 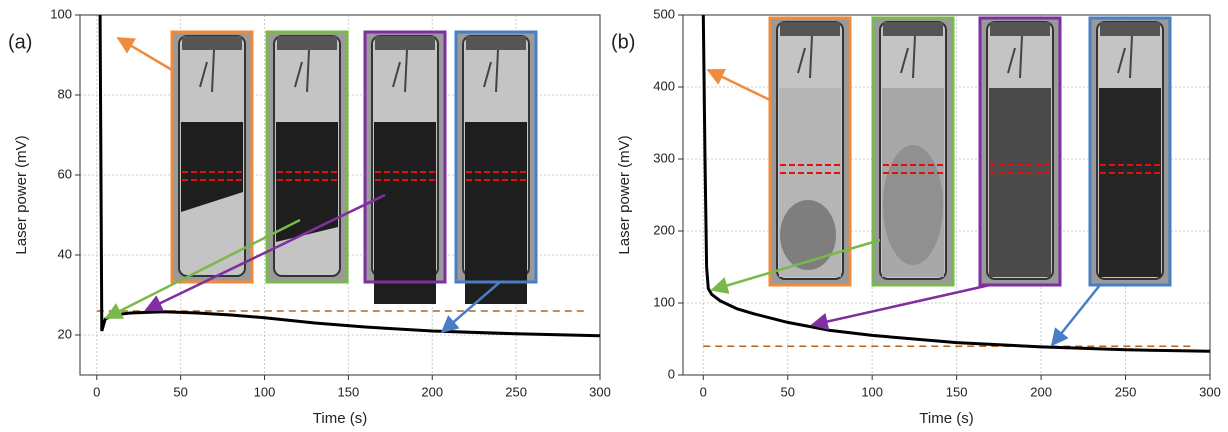 I want to click on panel-label: (b), so click(x=623, y=42).